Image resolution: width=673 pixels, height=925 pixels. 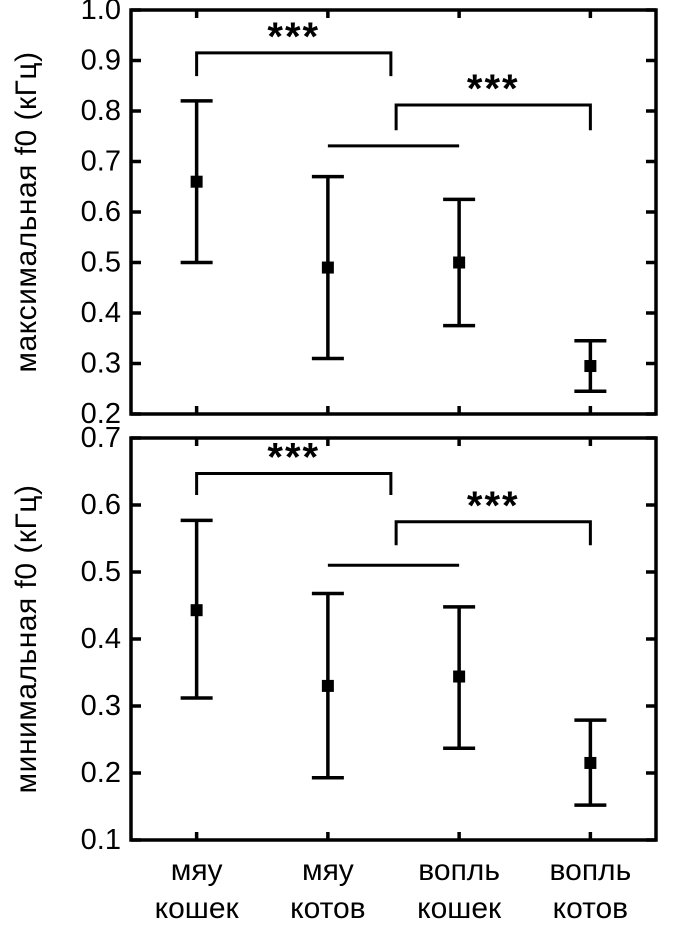 I want to click on y-tick-label: 0.1, so click(x=101, y=840).